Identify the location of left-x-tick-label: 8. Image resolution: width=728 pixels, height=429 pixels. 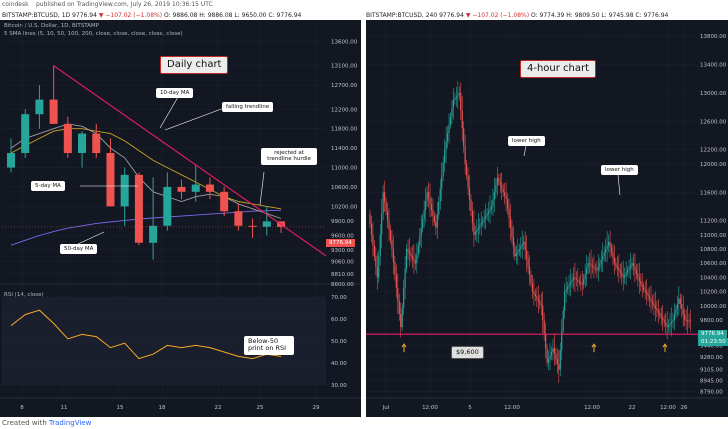
(22, 408).